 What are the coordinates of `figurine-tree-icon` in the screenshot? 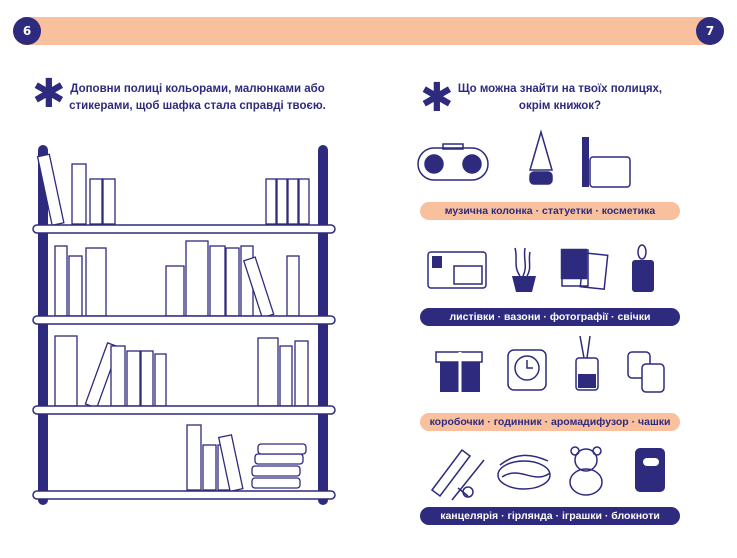 It's located at (541, 157).